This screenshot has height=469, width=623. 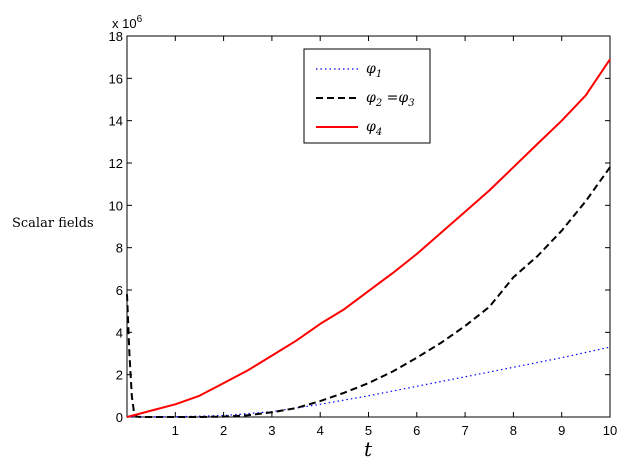 What do you see at coordinates (53, 223) in the screenshot?
I see `y-axis-label: Scalar fields` at bounding box center [53, 223].